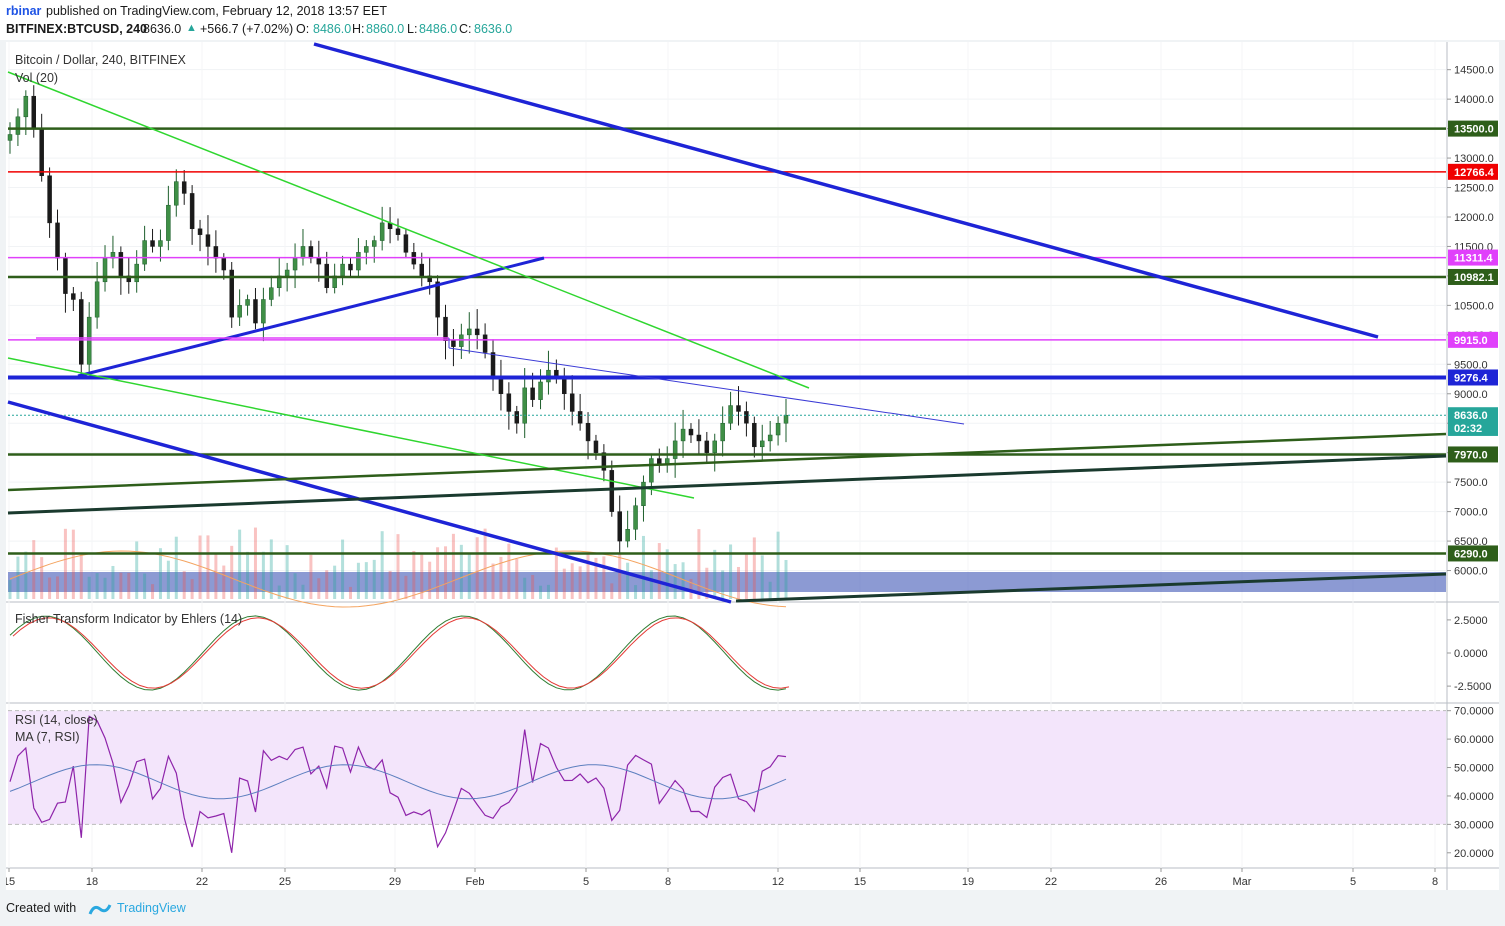 This screenshot has width=1505, height=926. Describe the element at coordinates (1472, 687) in the screenshot. I see `fisher-tick-label: -2.5000` at that location.